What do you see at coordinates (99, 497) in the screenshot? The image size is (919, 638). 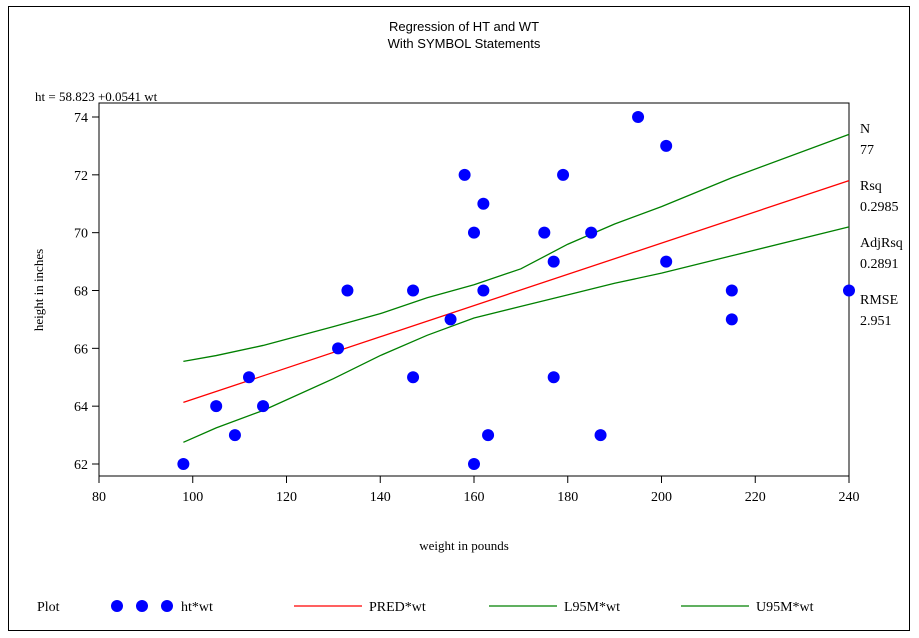 I see `x-tick-label: 80` at bounding box center [99, 497].